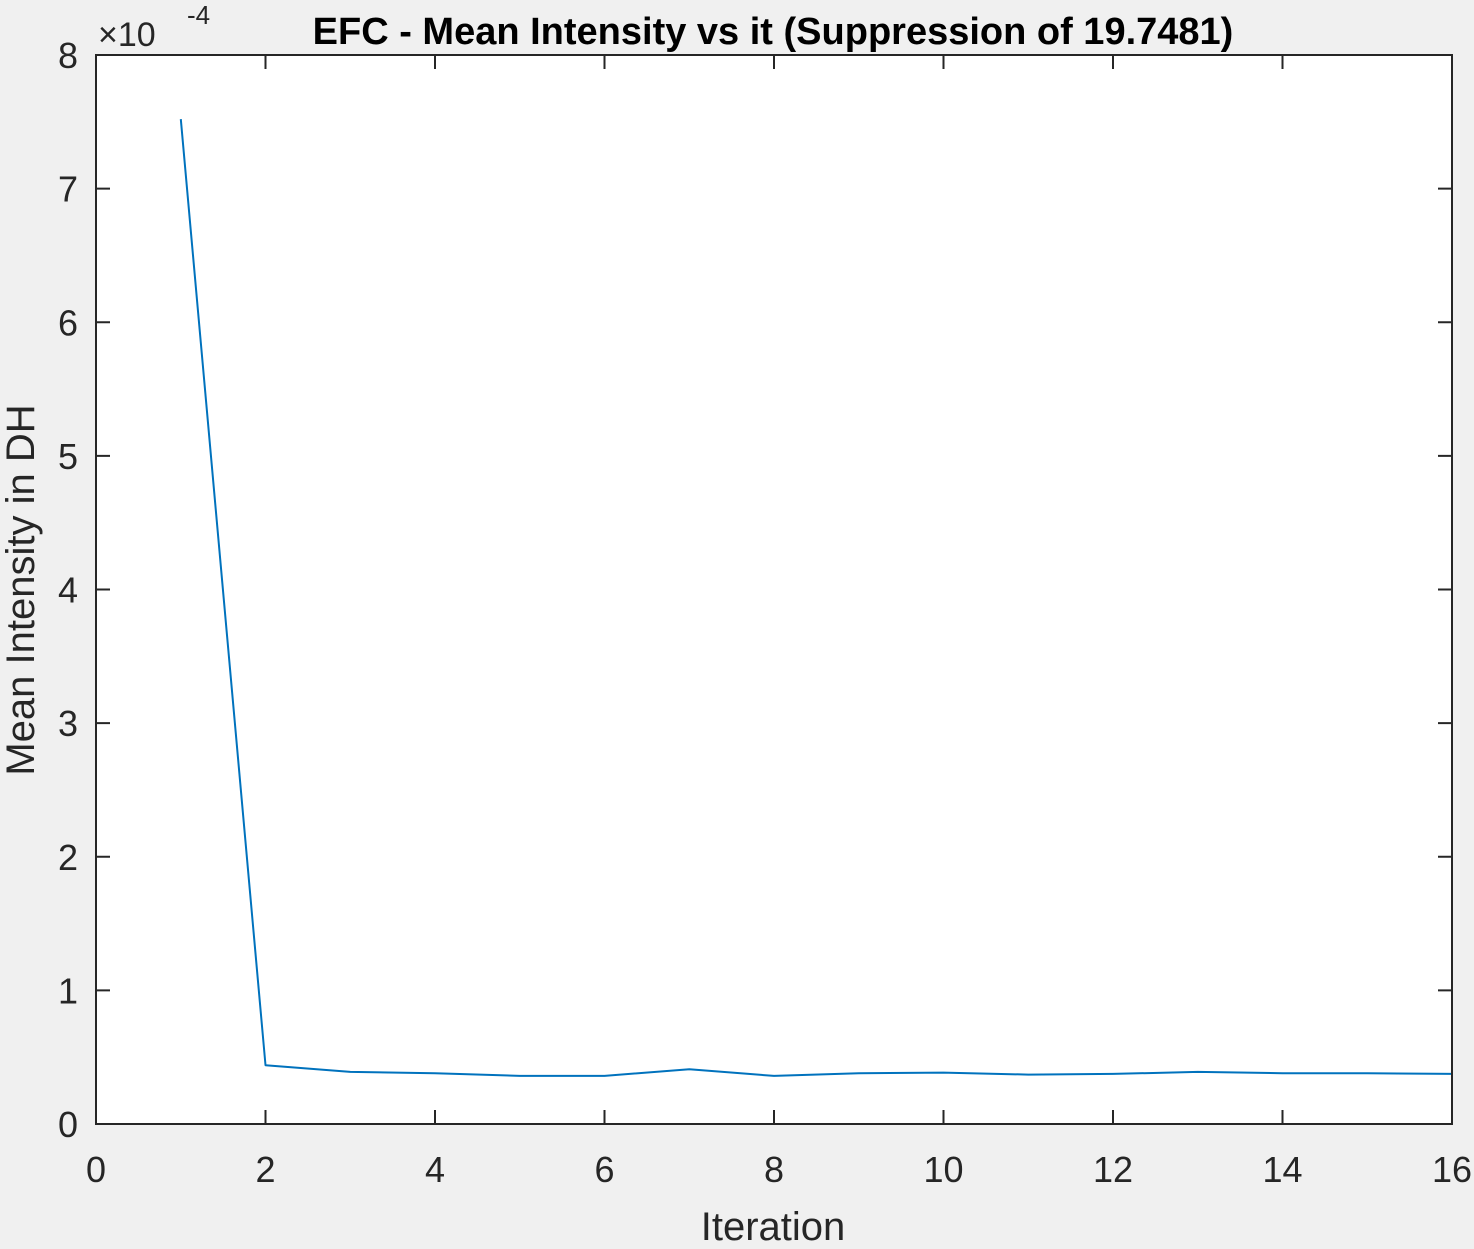 This screenshot has height=1249, width=1474. Describe the element at coordinates (68, 456) in the screenshot. I see `y-tick-label-5: 5` at that location.